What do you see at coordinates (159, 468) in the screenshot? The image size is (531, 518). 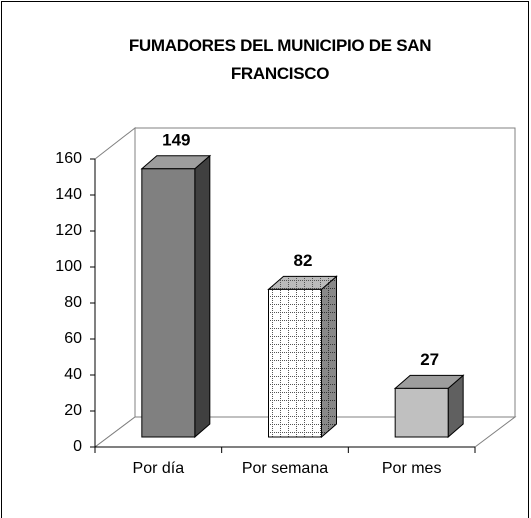 I see `x-tick-label: Por día` at bounding box center [159, 468].